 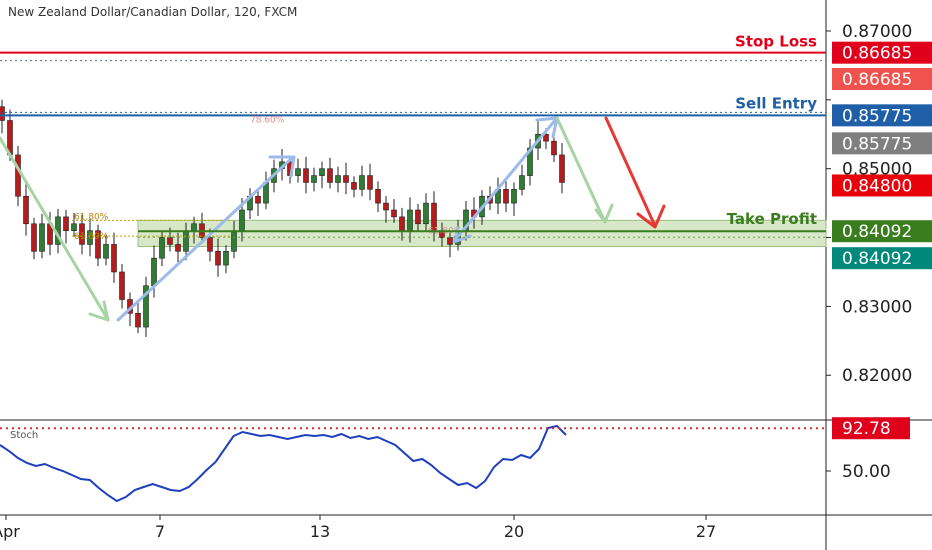 I want to click on stoch-line, so click(x=283, y=463).